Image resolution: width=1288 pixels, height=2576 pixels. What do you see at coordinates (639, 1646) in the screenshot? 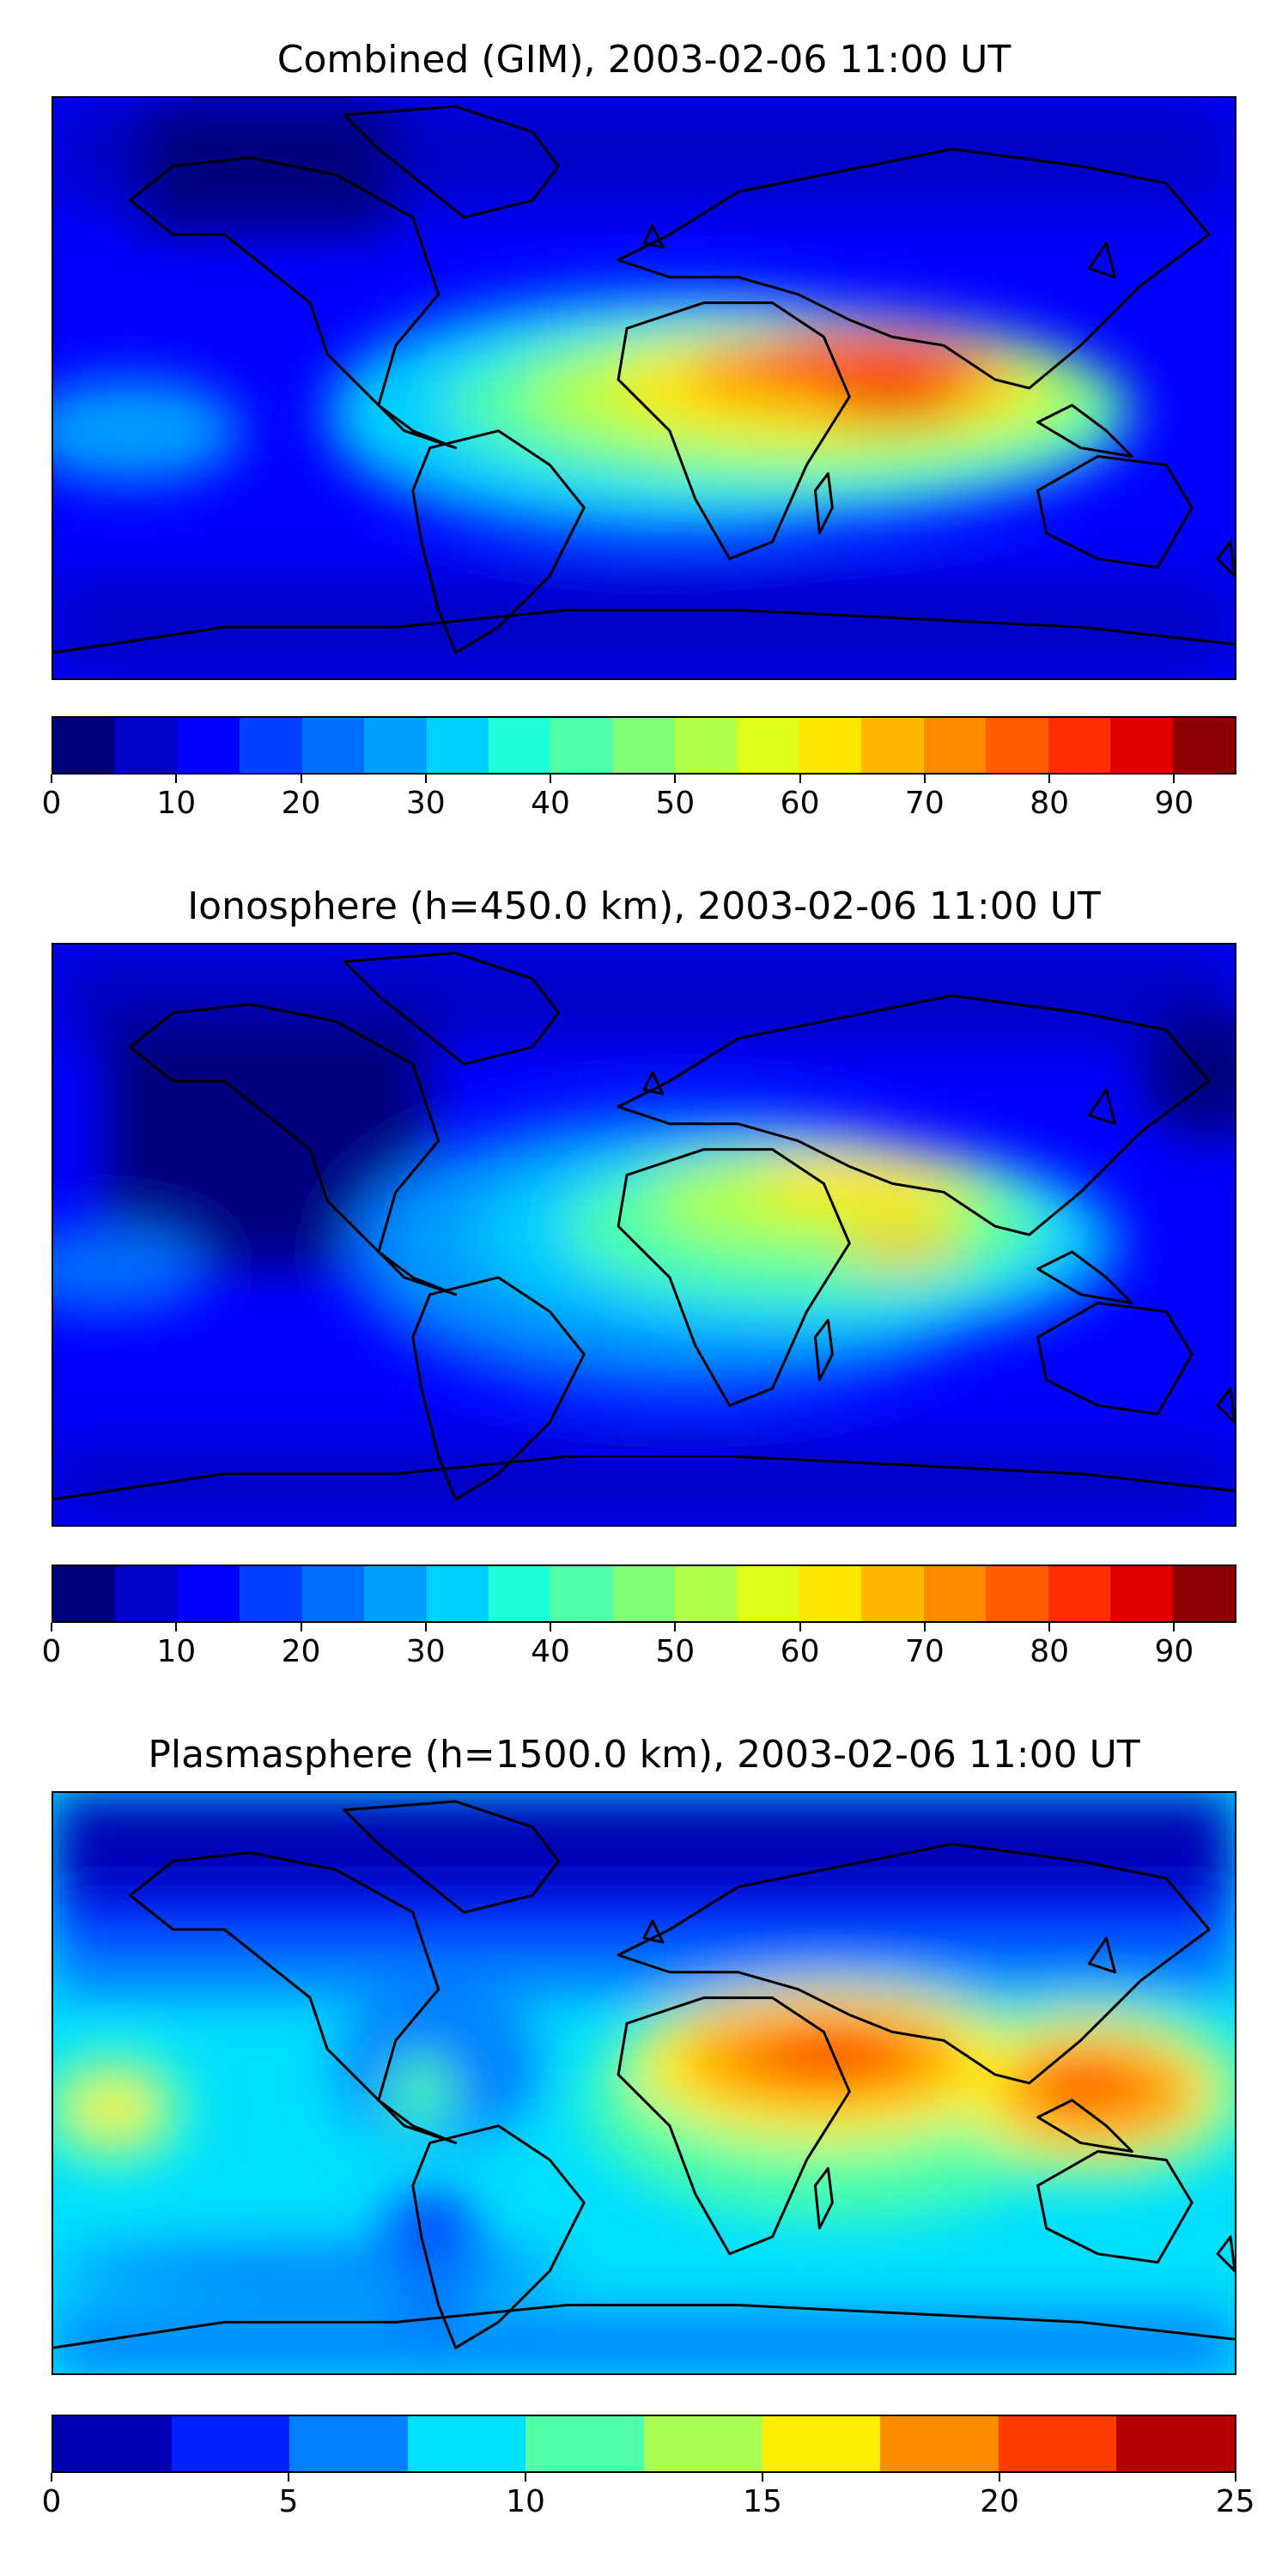
I see `colorbar-ticks: 0 10 20 30 40 50 60 70 80 90` at bounding box center [639, 1646].